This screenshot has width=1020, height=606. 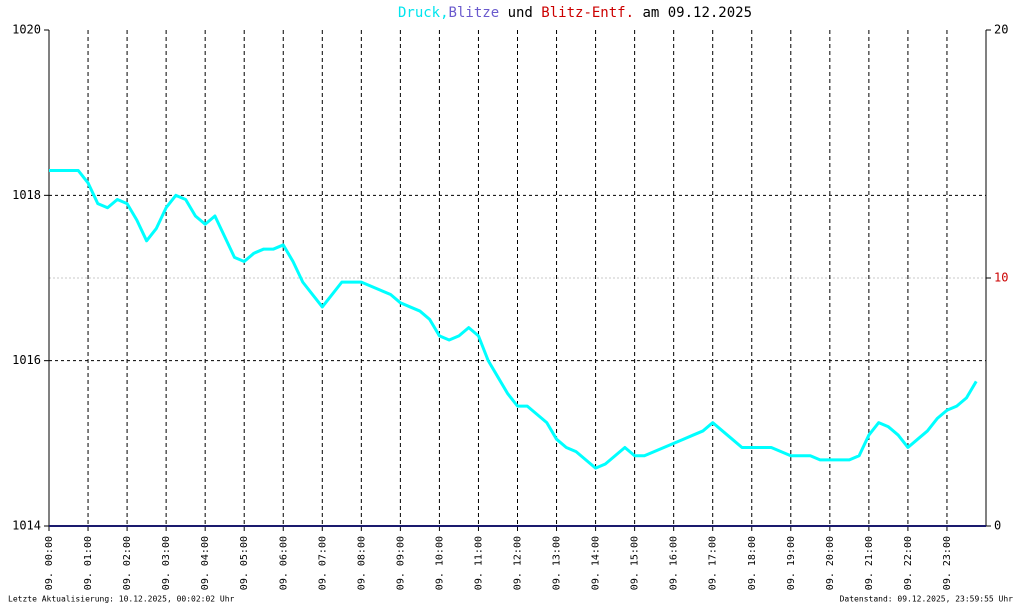 What do you see at coordinates (474, 13) in the screenshot?
I see `title-part: Blitze` at bounding box center [474, 13].